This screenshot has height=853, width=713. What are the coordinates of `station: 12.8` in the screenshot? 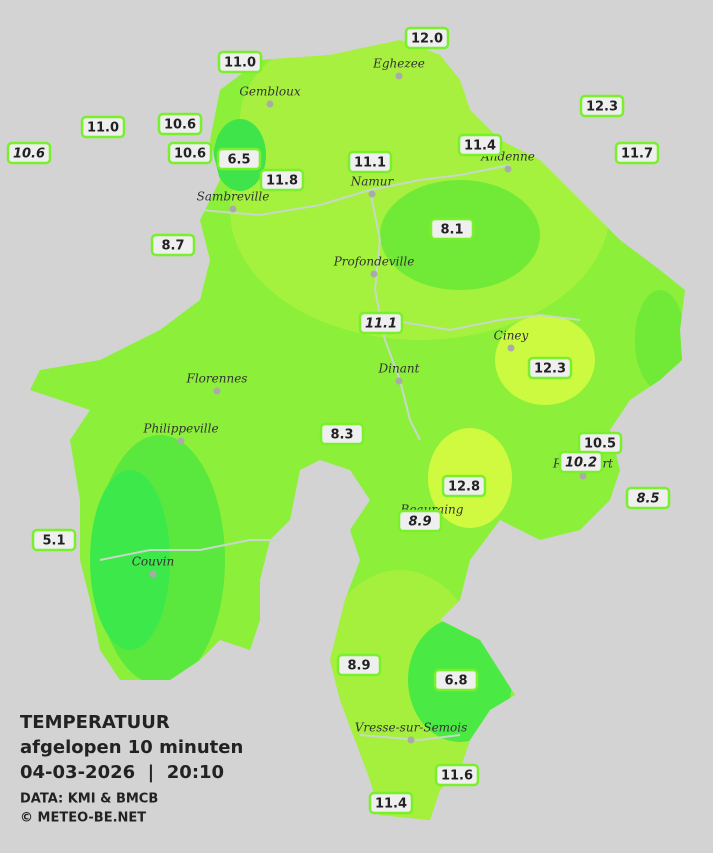 It's located at (464, 486).